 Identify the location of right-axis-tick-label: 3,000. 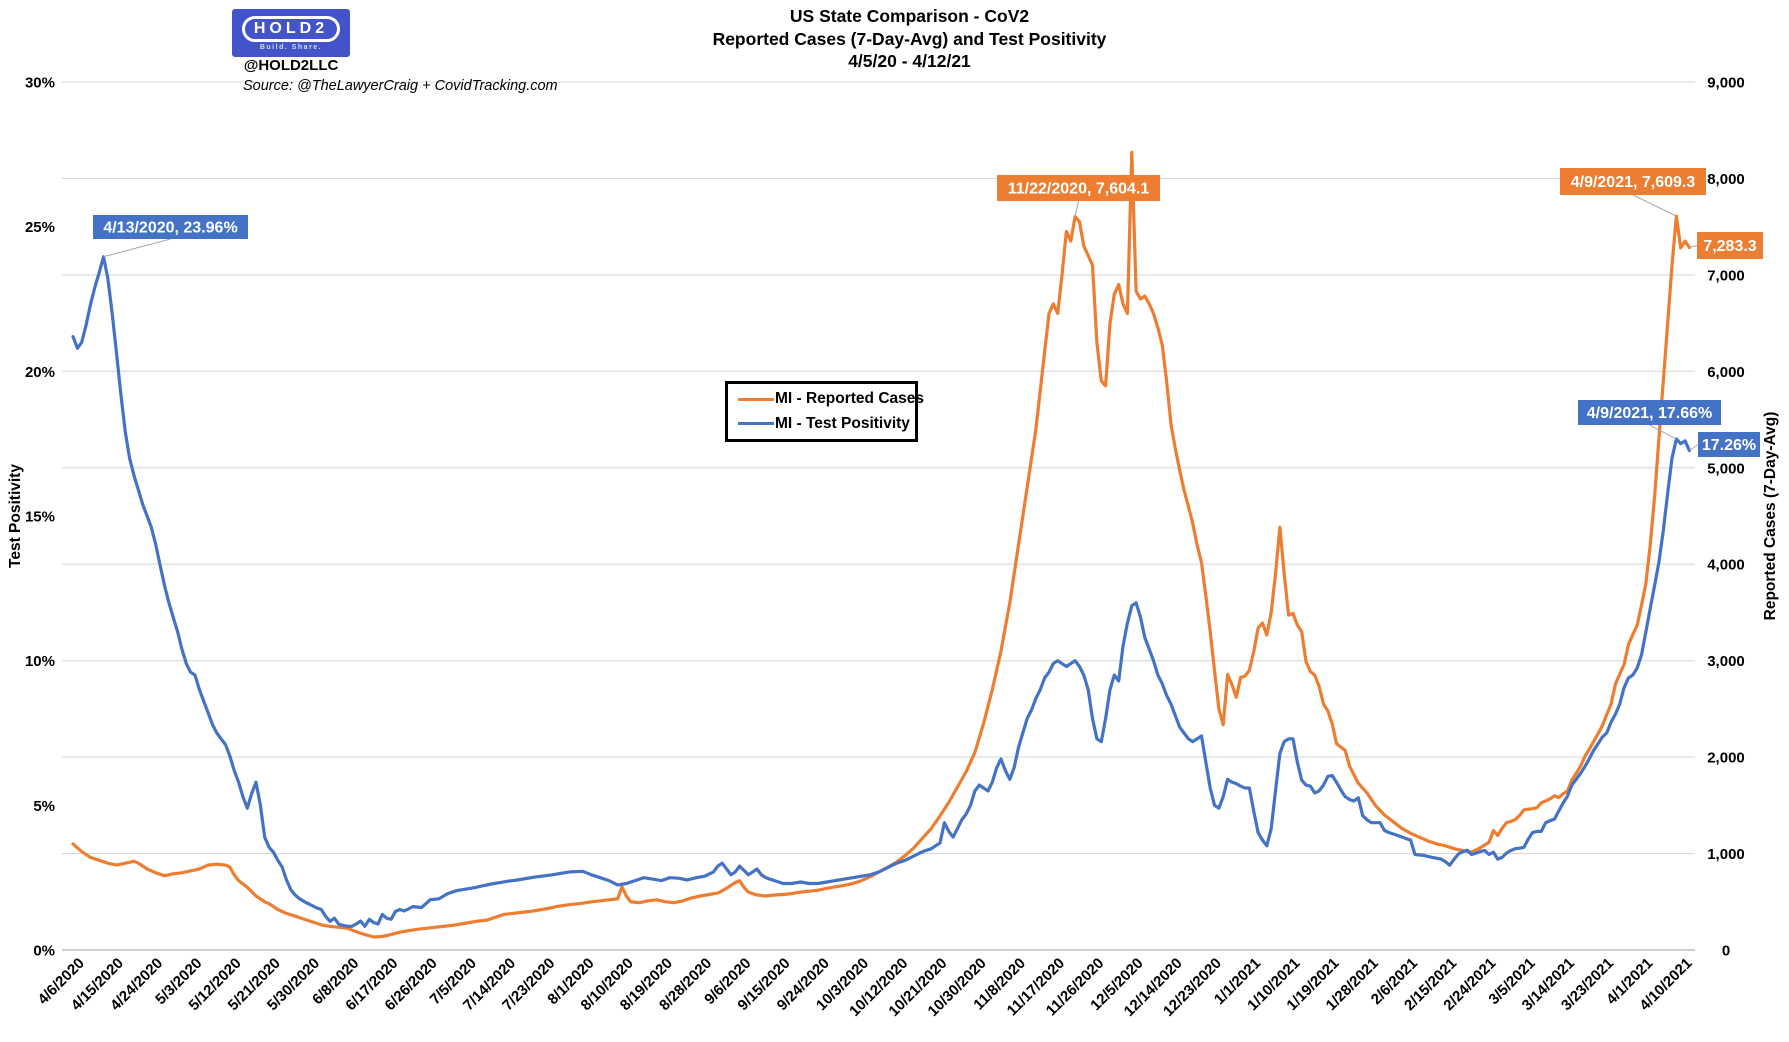
(1726, 661).